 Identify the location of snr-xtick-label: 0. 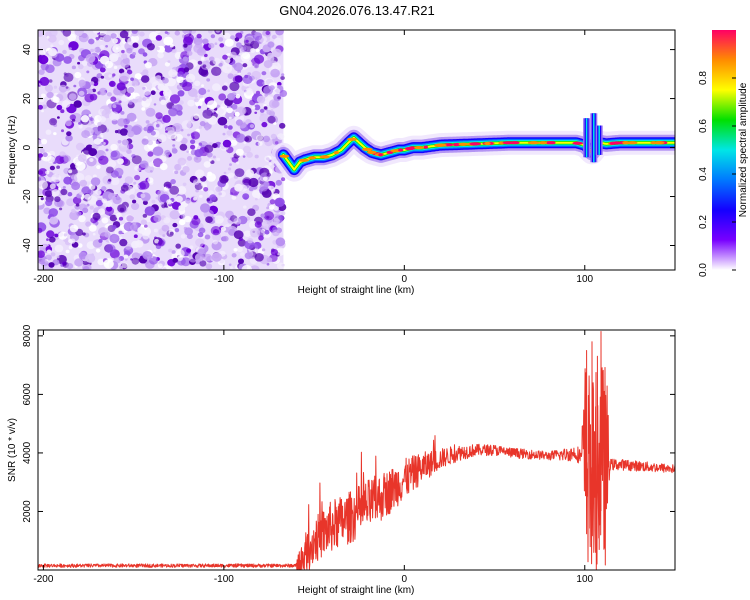
(405, 579).